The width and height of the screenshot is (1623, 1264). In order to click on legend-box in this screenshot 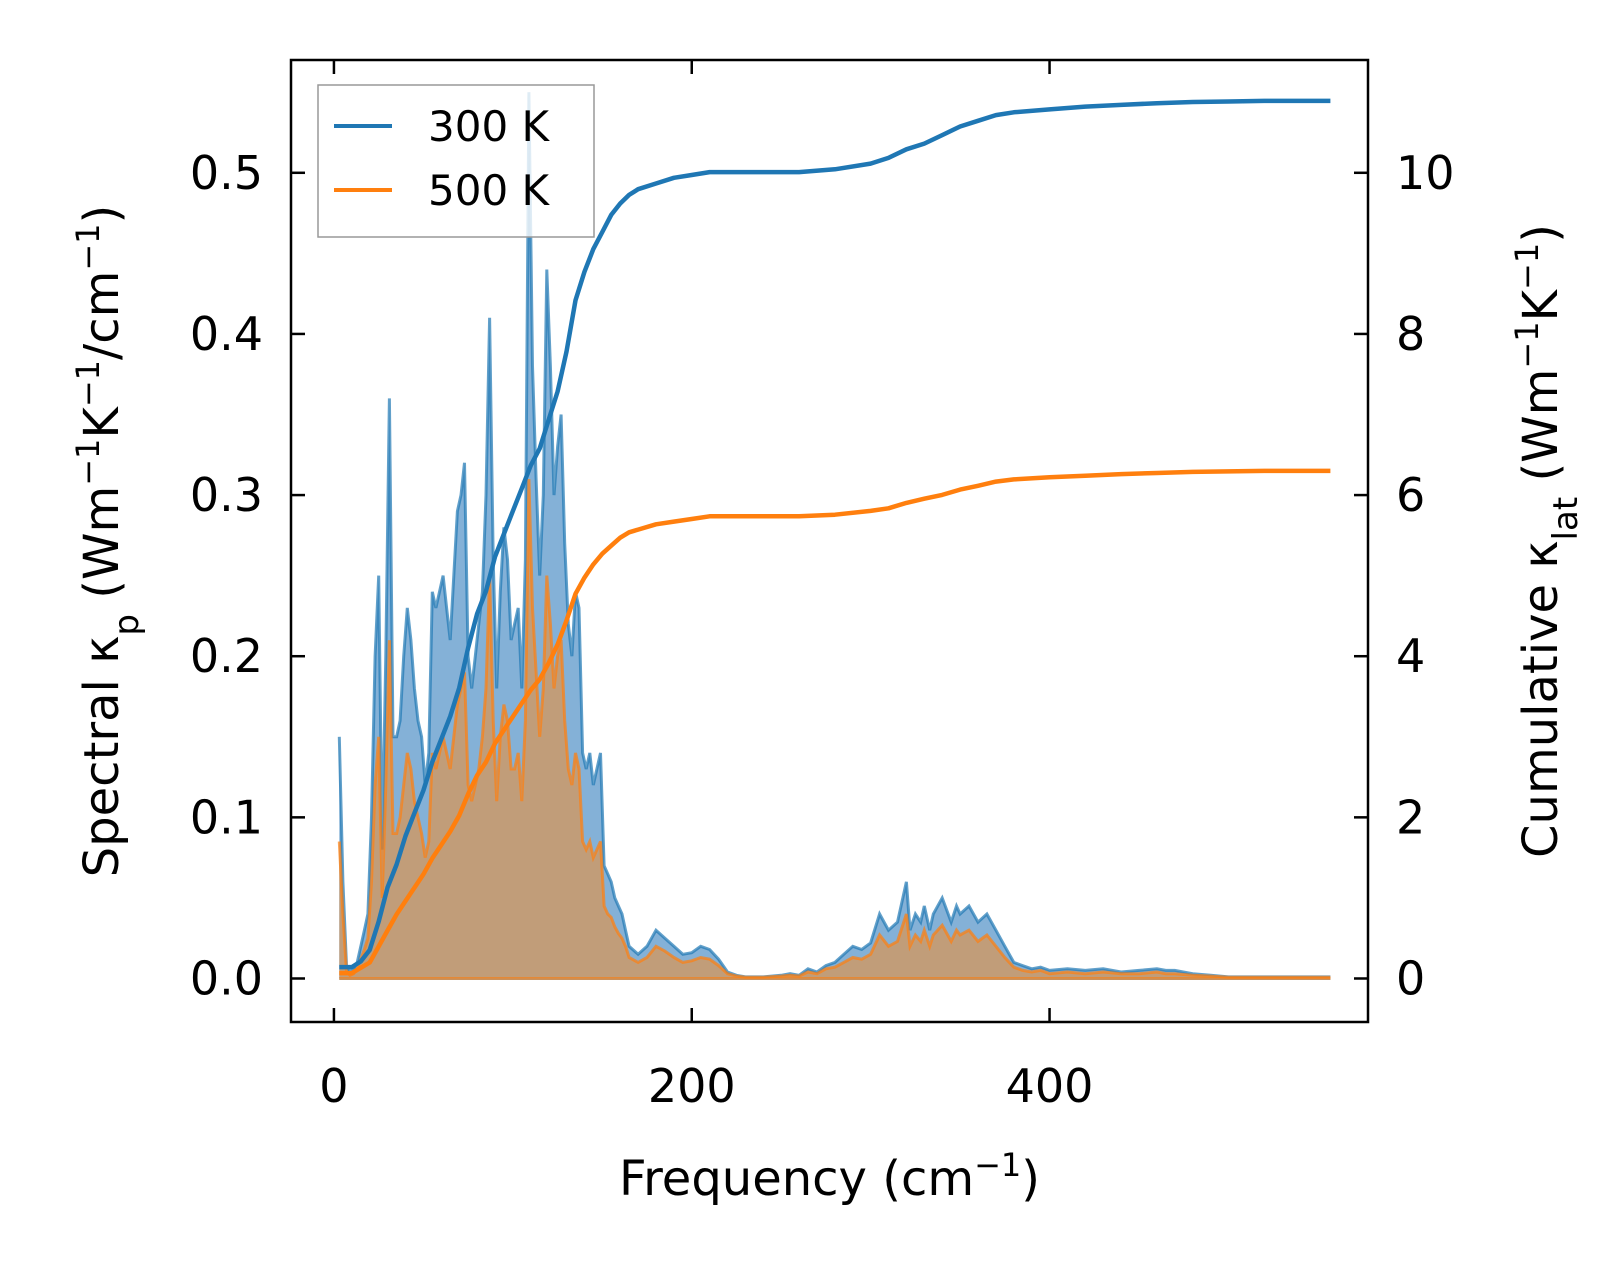, I will do `click(456, 161)`.